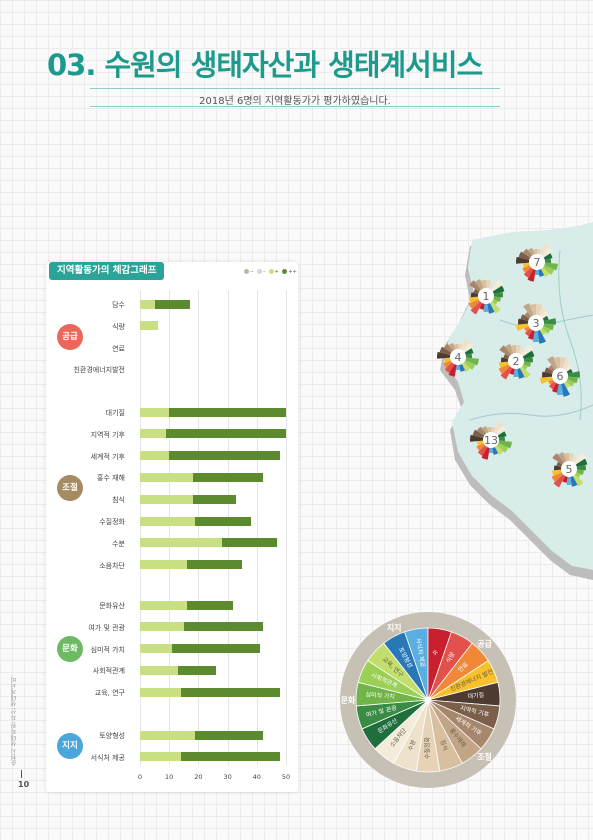 The height and width of the screenshot is (840, 593). Describe the element at coordinates (140, 777) in the screenshot. I see `x-tick-label: 0` at that location.